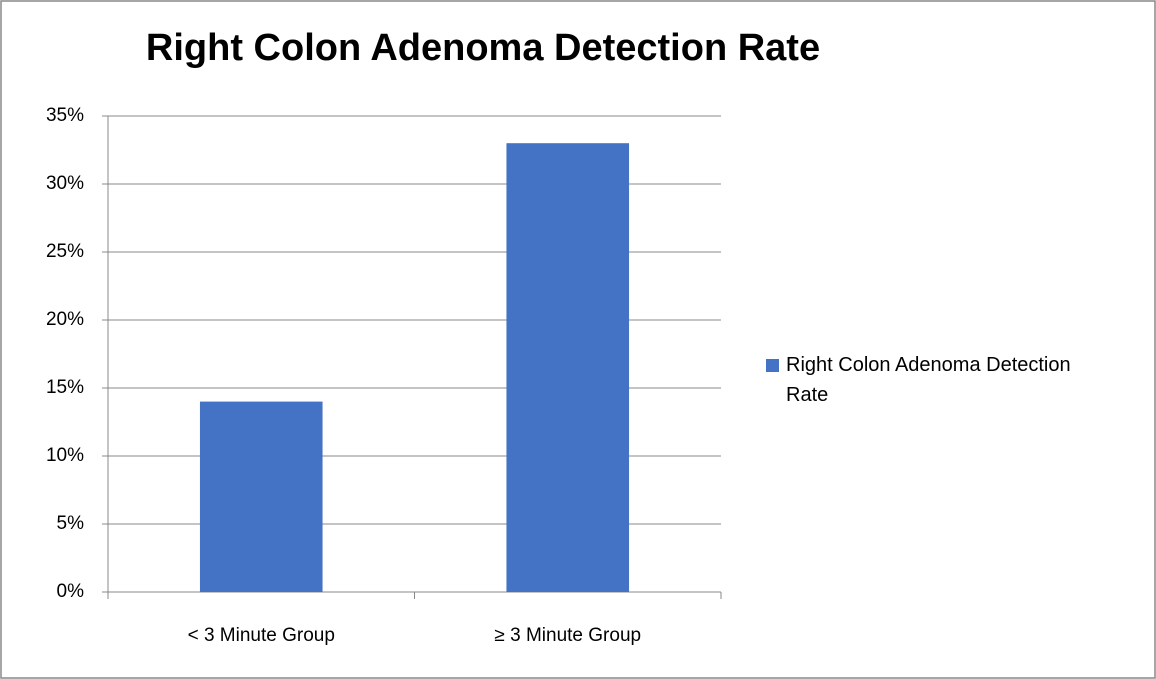 The image size is (1156, 679). What do you see at coordinates (261, 635) in the screenshot?
I see `x-tick-label: < 3 Minute Group` at bounding box center [261, 635].